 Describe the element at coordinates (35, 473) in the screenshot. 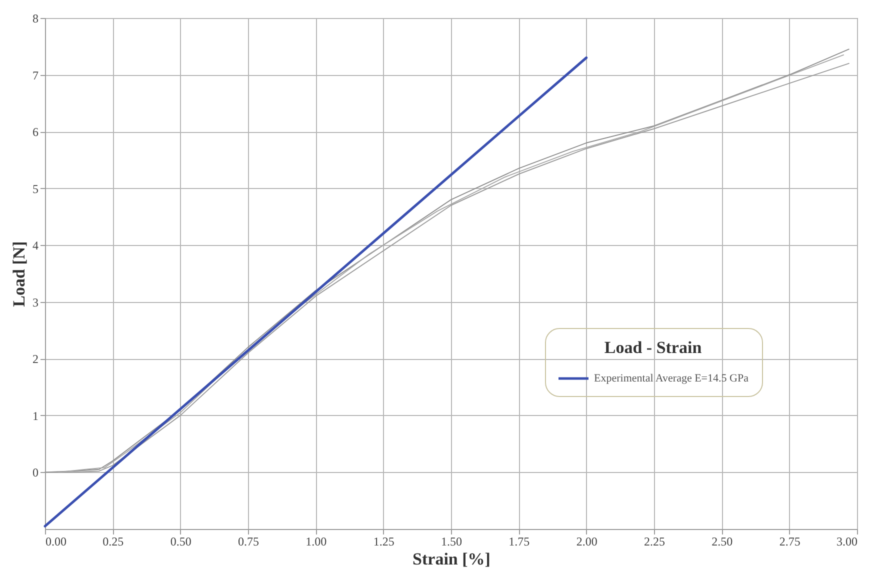

I see `y-tick-label: 0` at that location.